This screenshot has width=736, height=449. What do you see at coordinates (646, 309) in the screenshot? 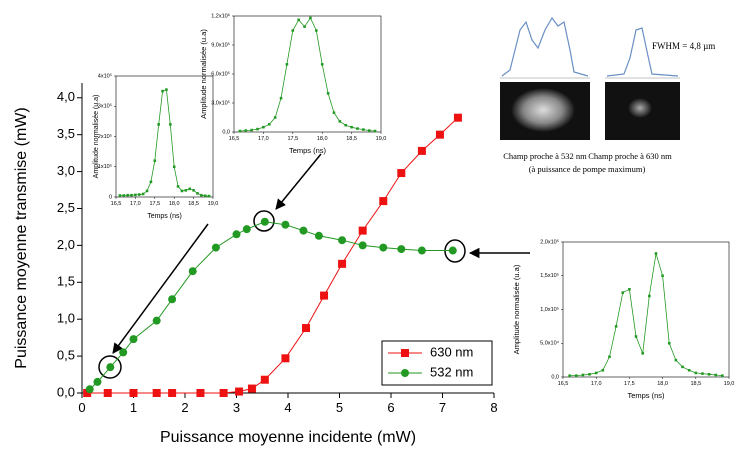
I see `plot-frame` at bounding box center [646, 309].